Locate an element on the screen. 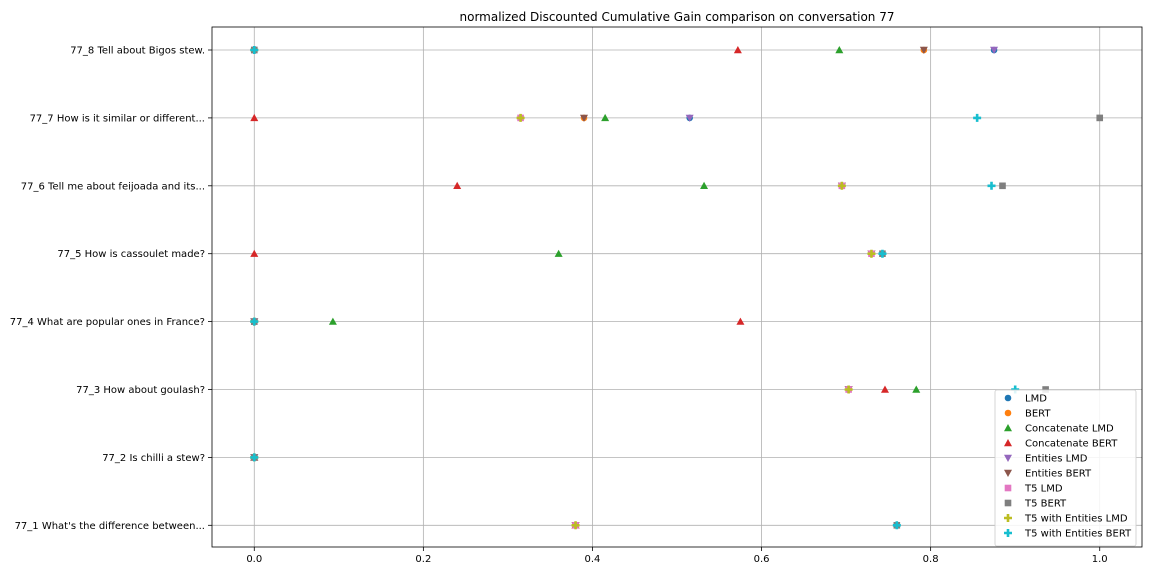 The width and height of the screenshot is (1152, 576). legend-marker-concatenate-lmd is located at coordinates (1008, 428).